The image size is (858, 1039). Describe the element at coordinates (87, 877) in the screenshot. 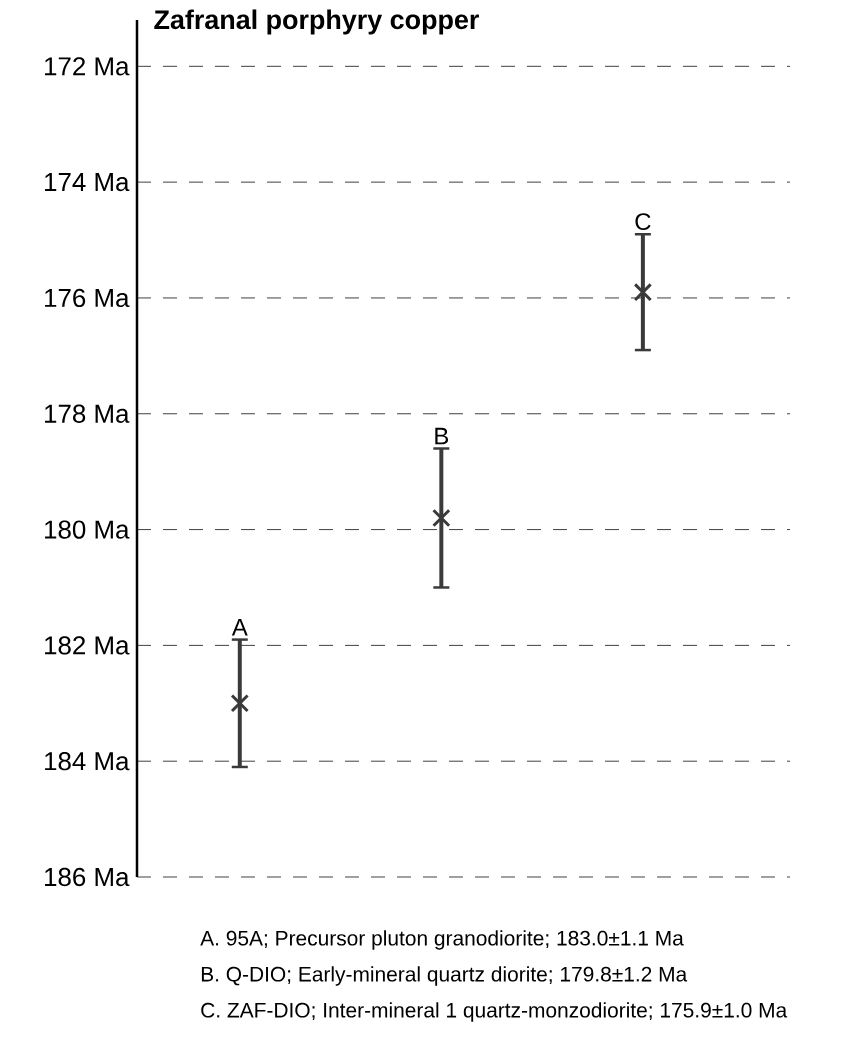

I see `y-tick-label: 186 Ma` at that location.